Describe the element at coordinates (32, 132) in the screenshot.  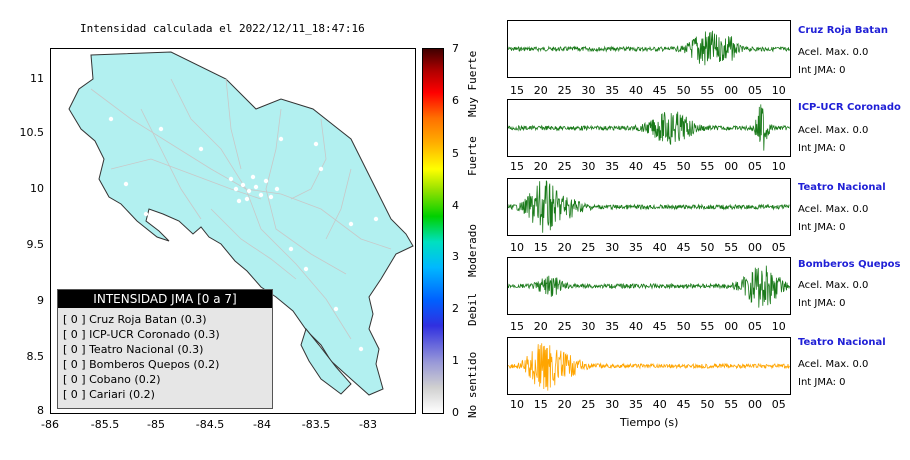
I see `y-tick: 10.5` at that location.